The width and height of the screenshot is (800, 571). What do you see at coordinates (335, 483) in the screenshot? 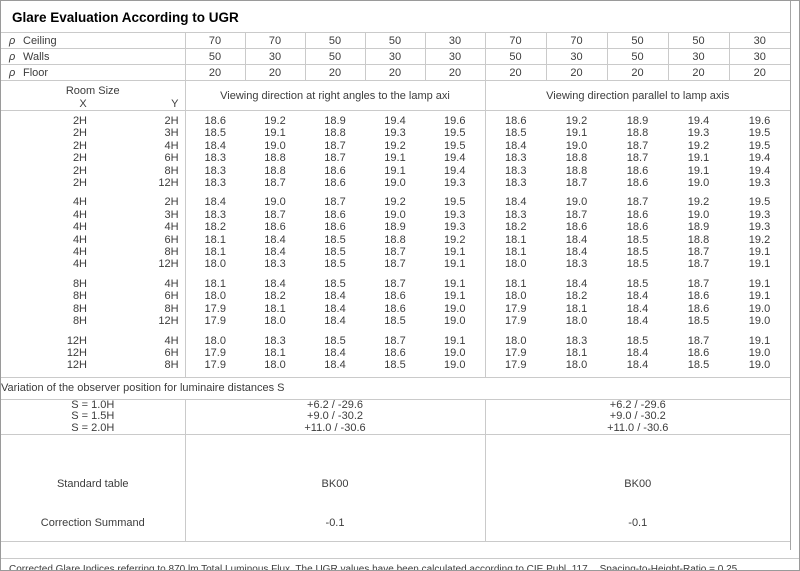
I see `standard-table-value-left: BK00` at bounding box center [335, 483].